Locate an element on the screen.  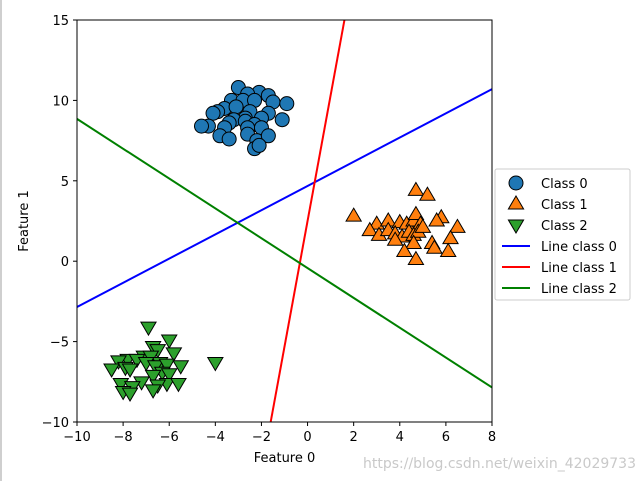
y-tick-label: −5 is located at coordinates (59, 343).